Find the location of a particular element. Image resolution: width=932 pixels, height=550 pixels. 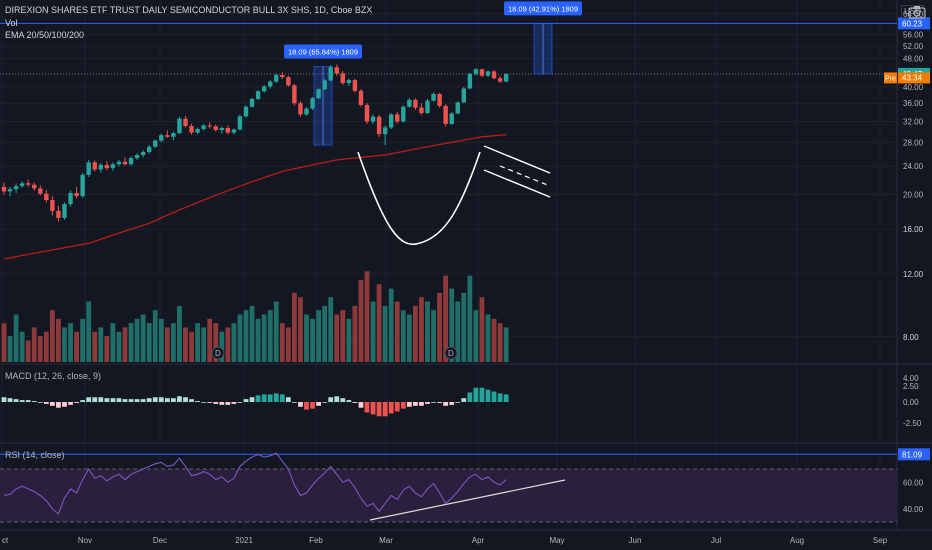

time-tick-label: Jun is located at coordinates (635, 540).